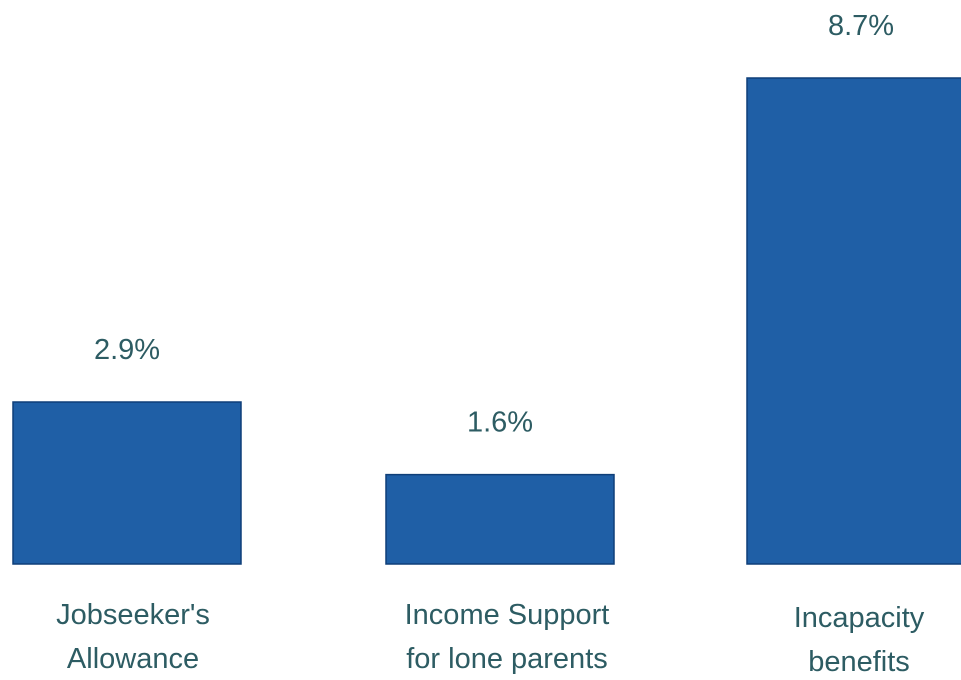  Describe the element at coordinates (507, 659) in the screenshot. I see `category-label-1-line-1: for lone parents` at that location.